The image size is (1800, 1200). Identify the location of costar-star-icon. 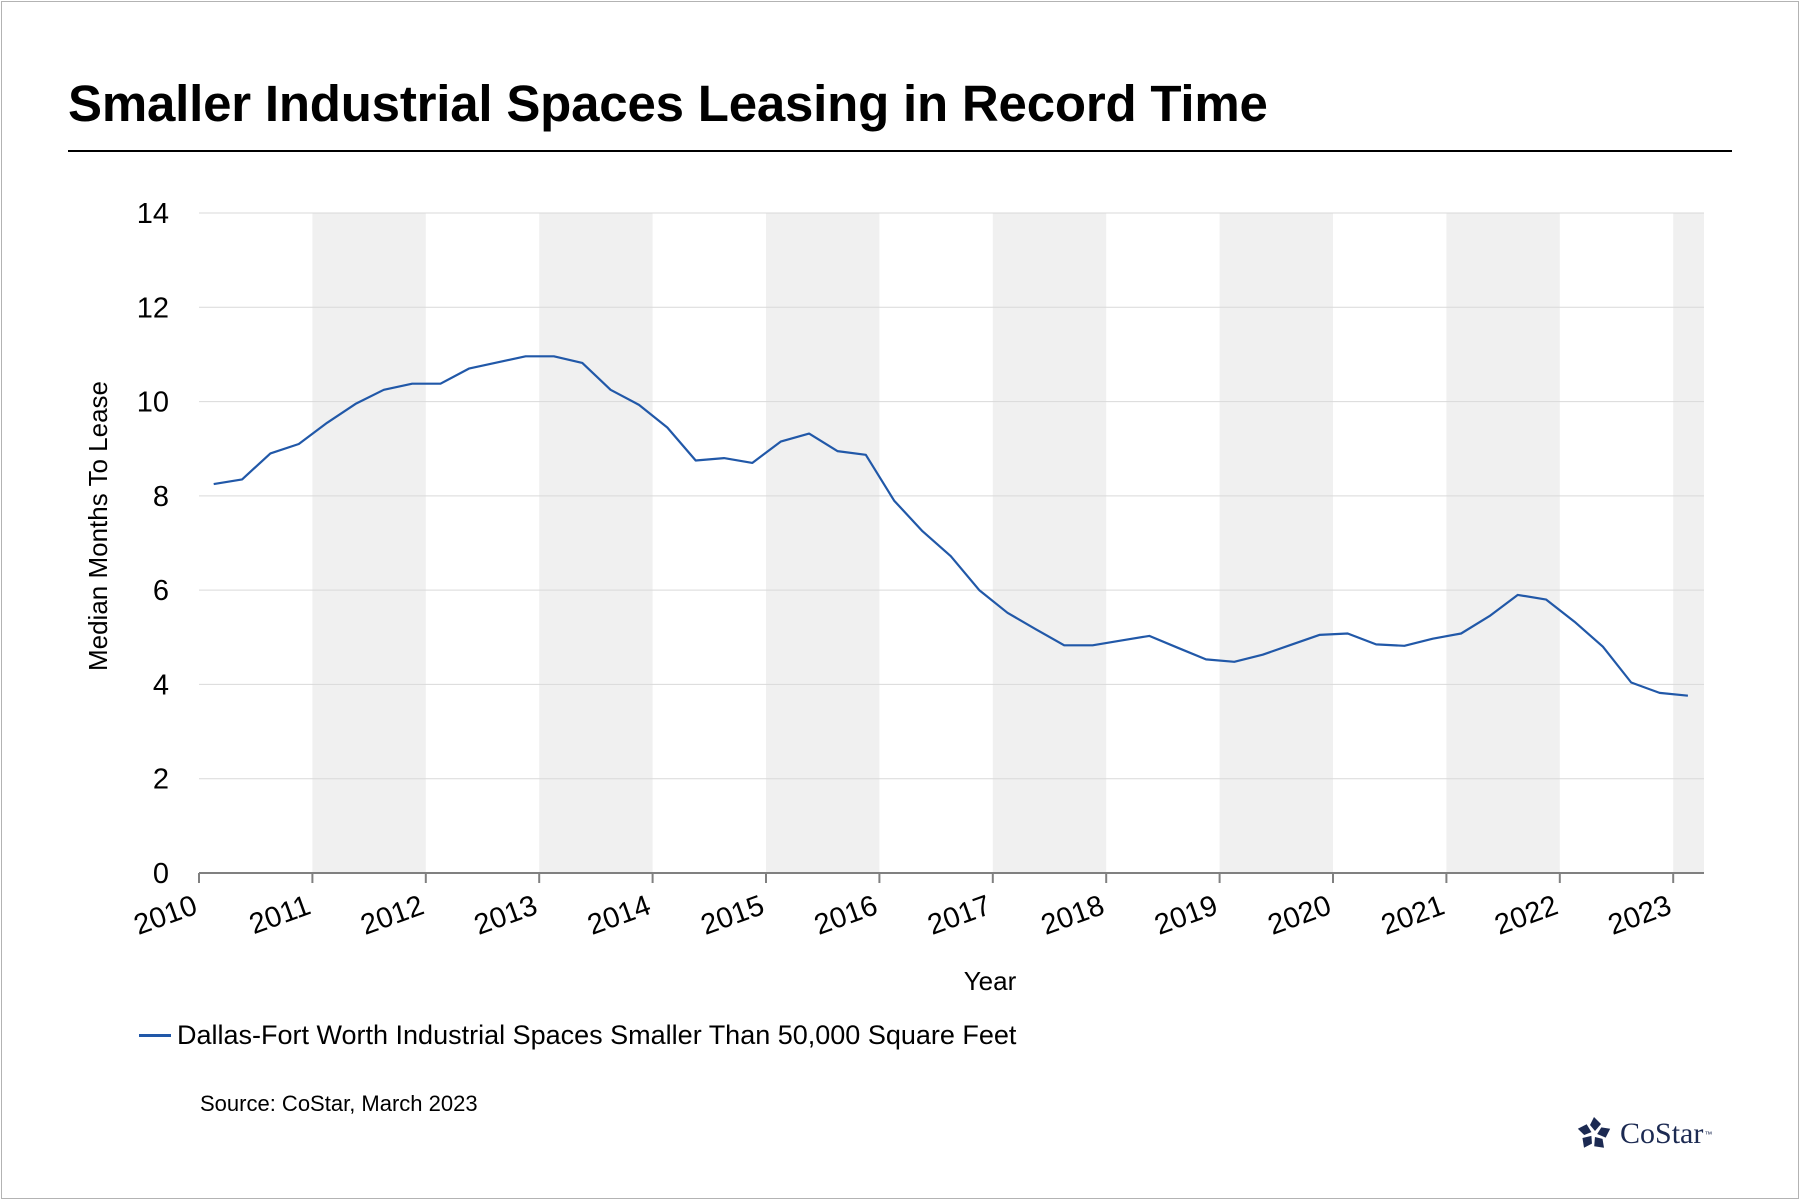
(1594, 1132).